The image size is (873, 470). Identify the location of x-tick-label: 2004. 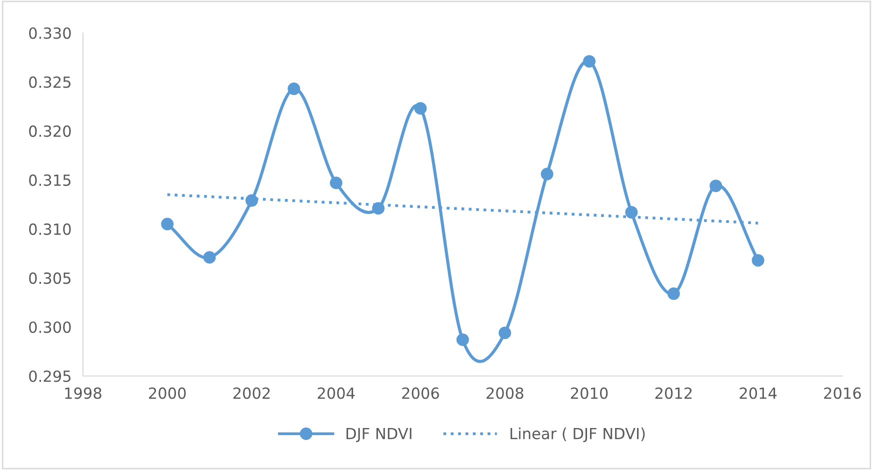
(336, 393).